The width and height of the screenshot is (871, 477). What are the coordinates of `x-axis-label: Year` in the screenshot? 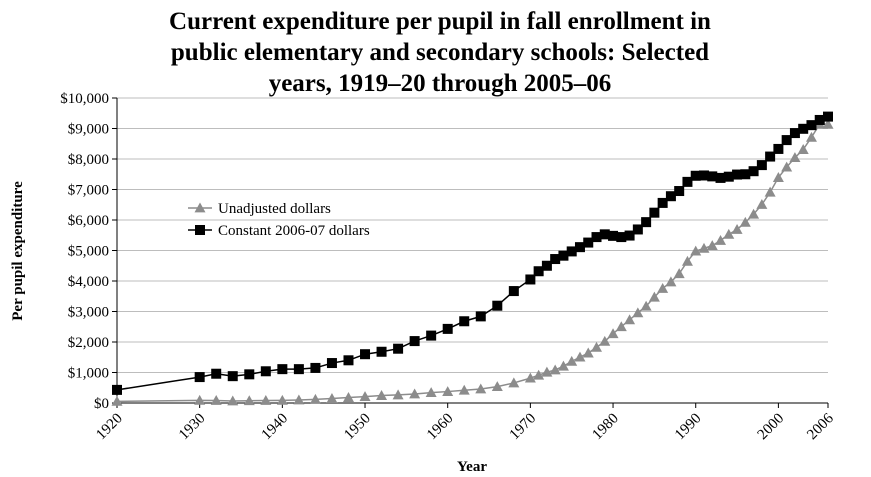 It's located at (472, 467).